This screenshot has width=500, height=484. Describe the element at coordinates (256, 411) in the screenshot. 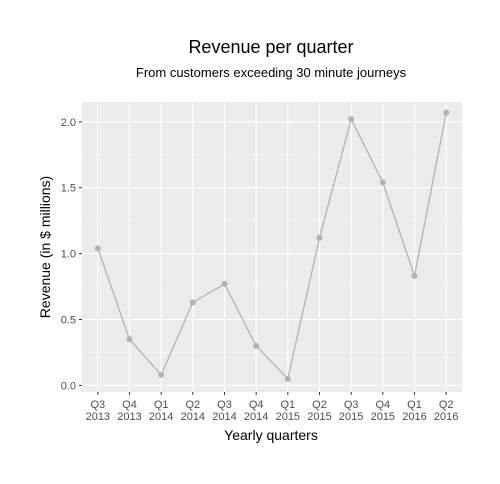

I see `x-tick-label: Q4 2014` at that location.